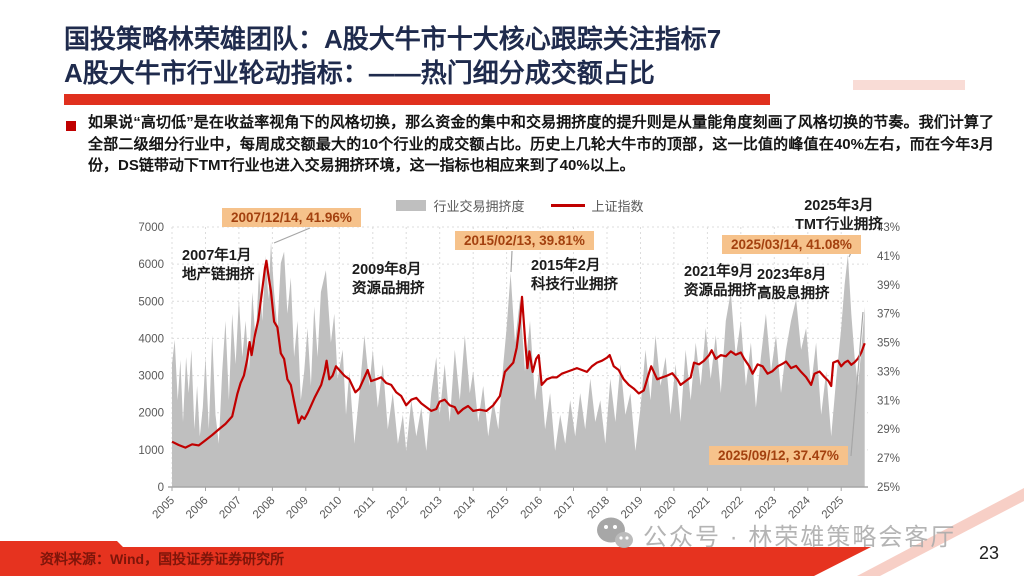 This screenshot has height=576, width=1024. Describe the element at coordinates (161, 488) in the screenshot. I see `left-axis-tick-label: 0` at that location.